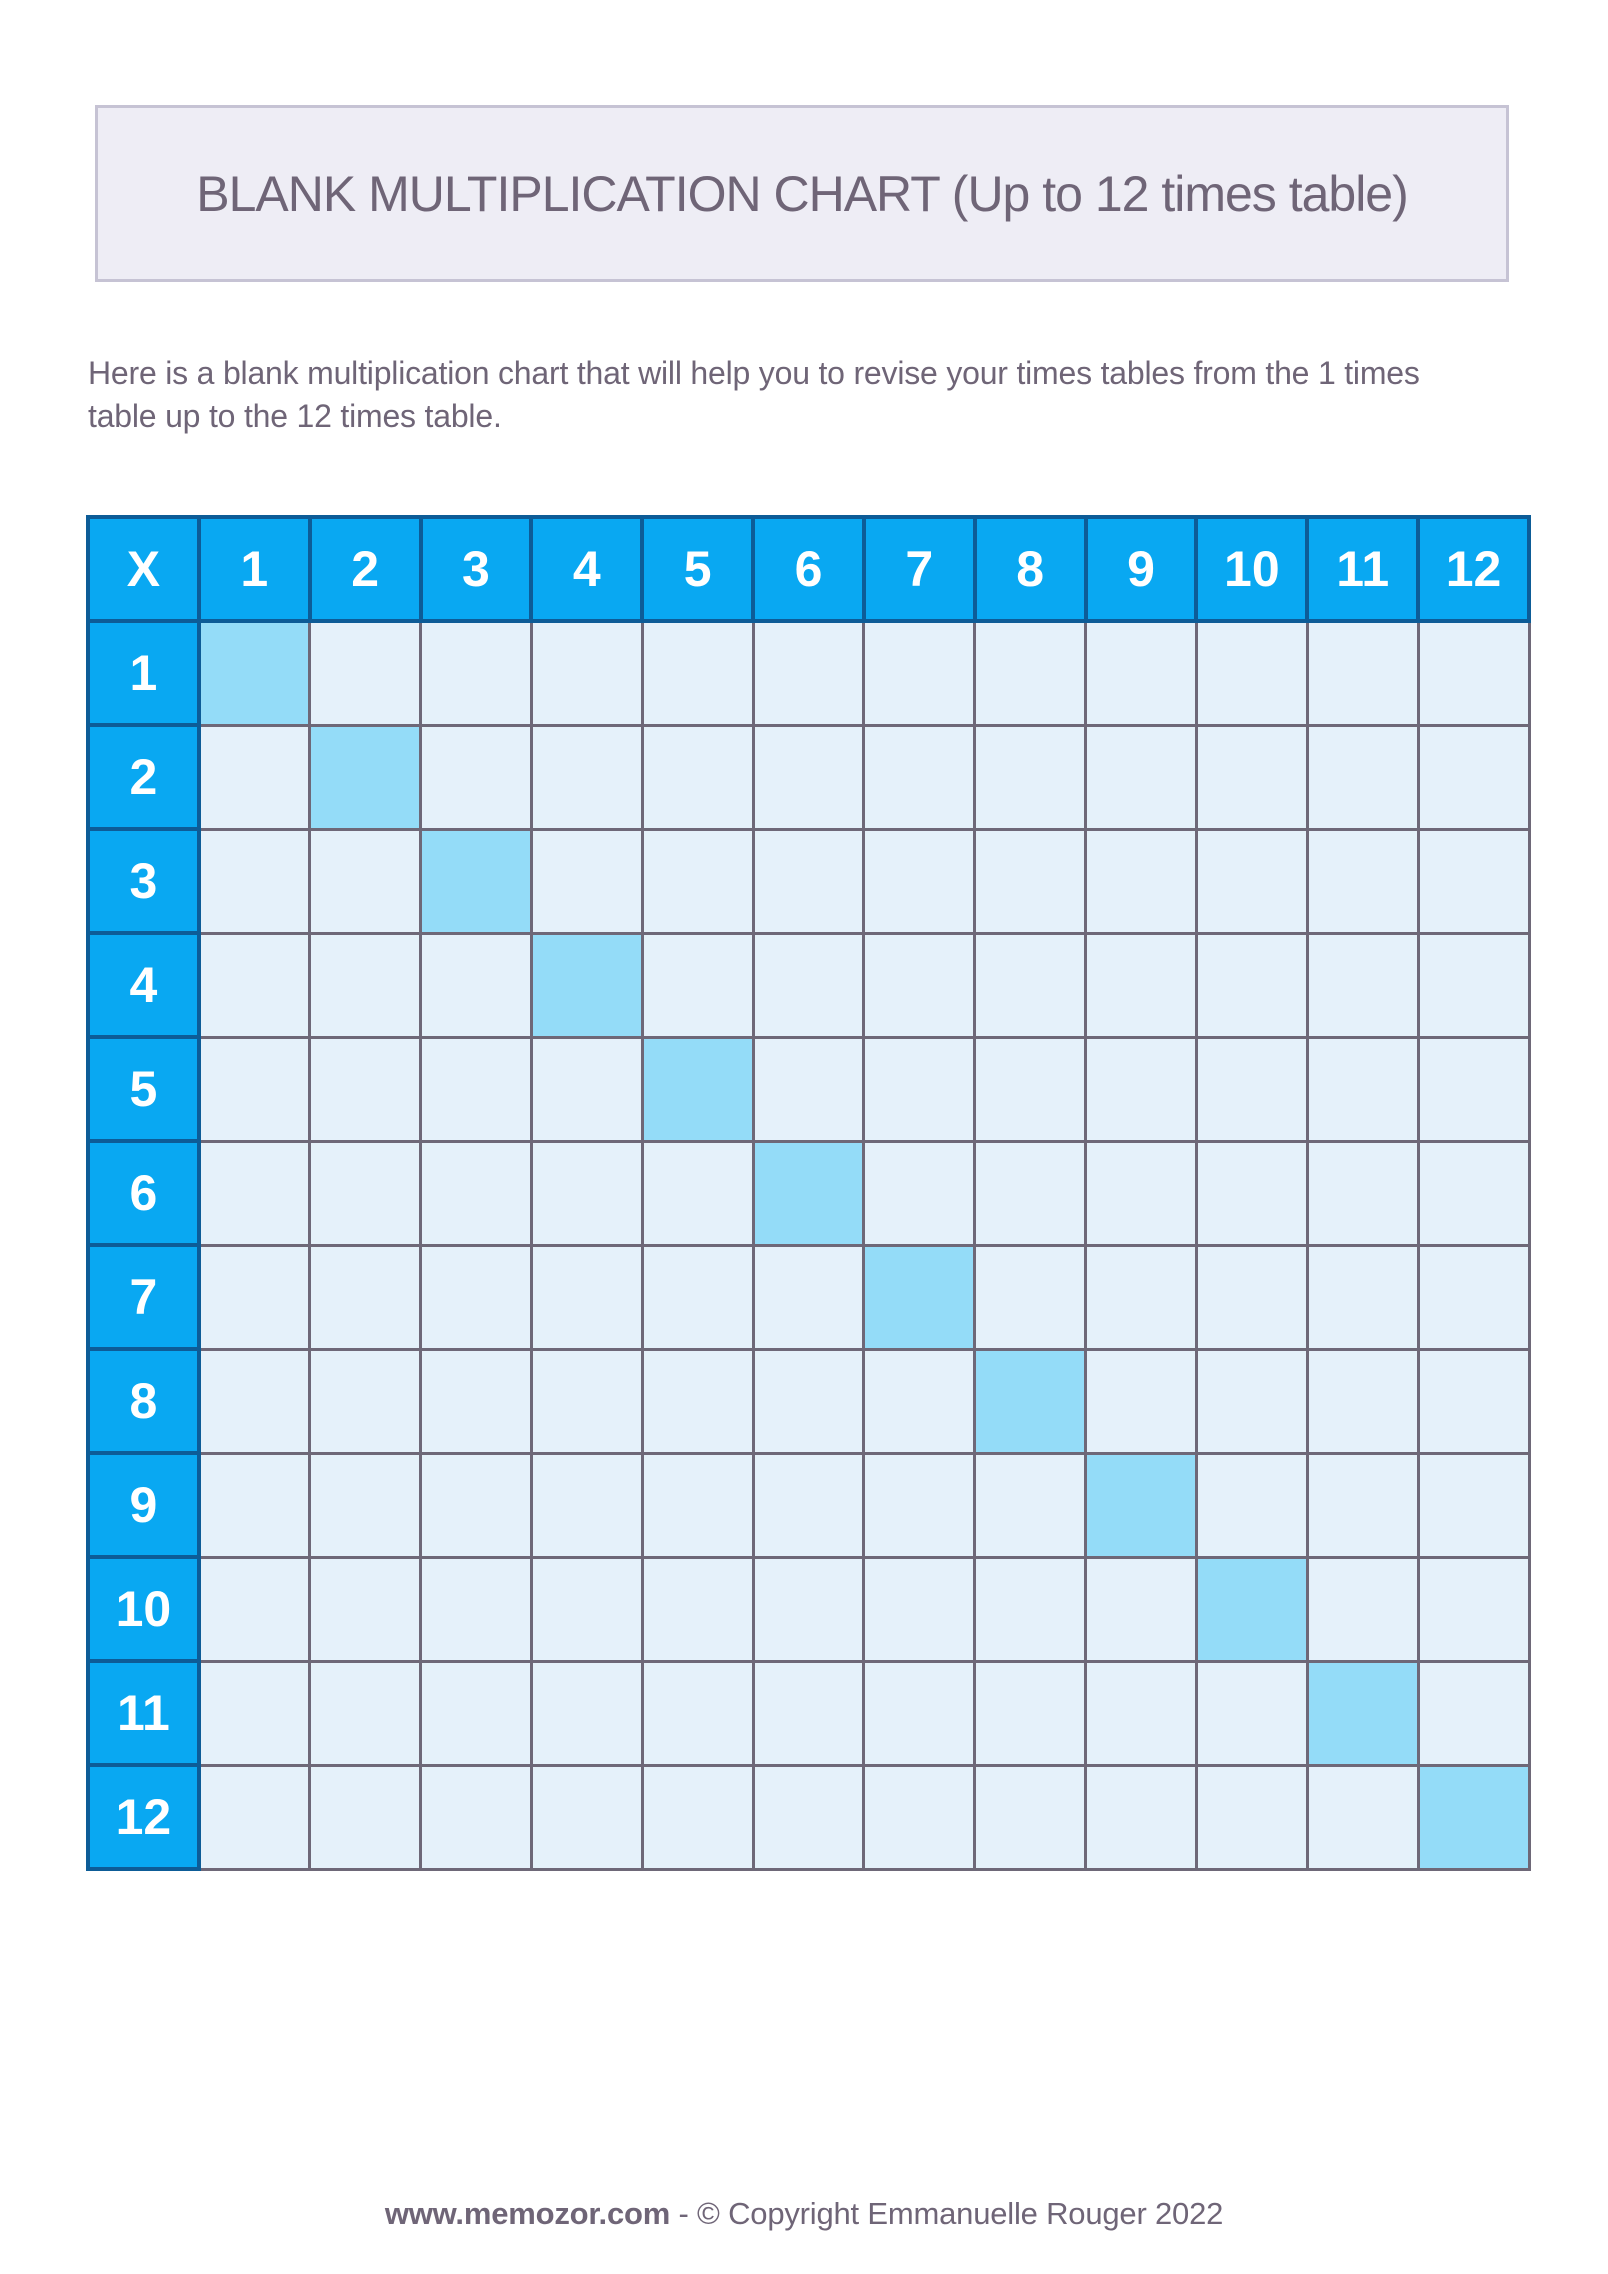  Describe the element at coordinates (1030, 569) in the screenshot. I see `column-header-cell-8: 8` at that location.